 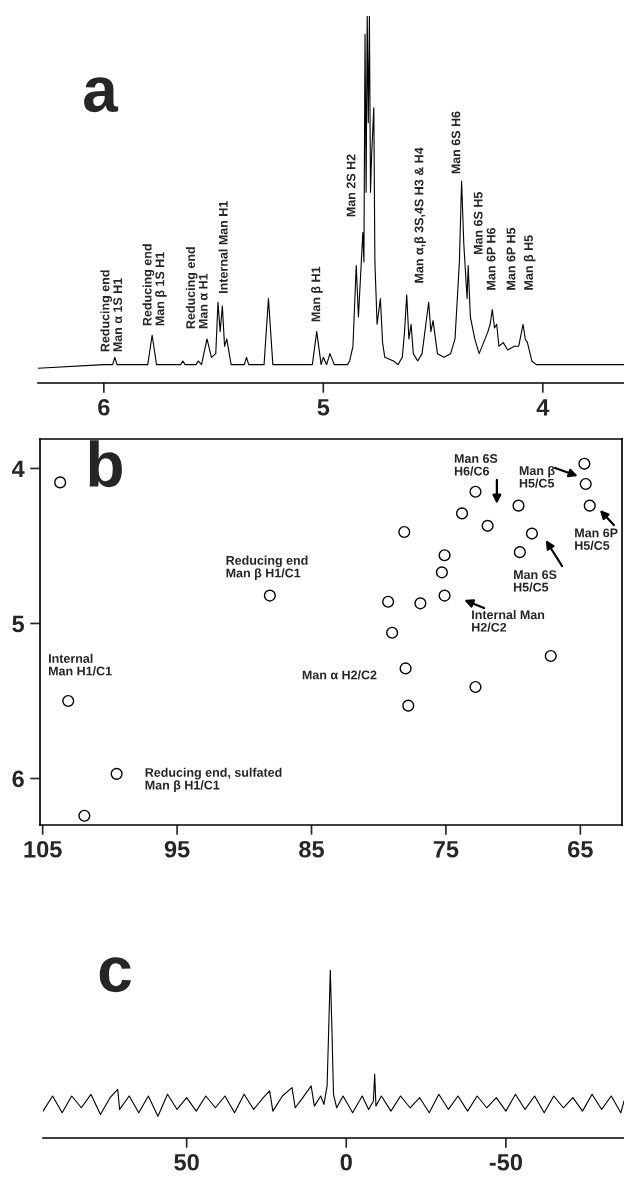 What do you see at coordinates (478, 223) in the screenshot?
I see `annotation: Man 6S H5` at bounding box center [478, 223].